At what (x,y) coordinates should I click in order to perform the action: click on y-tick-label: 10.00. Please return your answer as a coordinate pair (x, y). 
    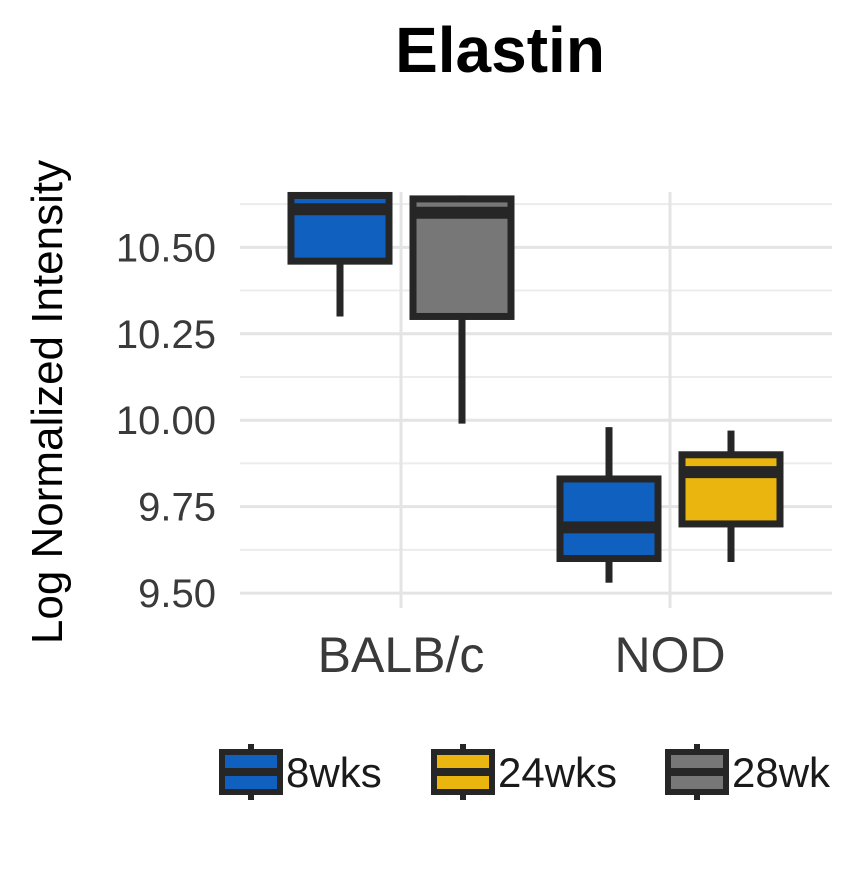
    Looking at the image, I should click on (166, 421).